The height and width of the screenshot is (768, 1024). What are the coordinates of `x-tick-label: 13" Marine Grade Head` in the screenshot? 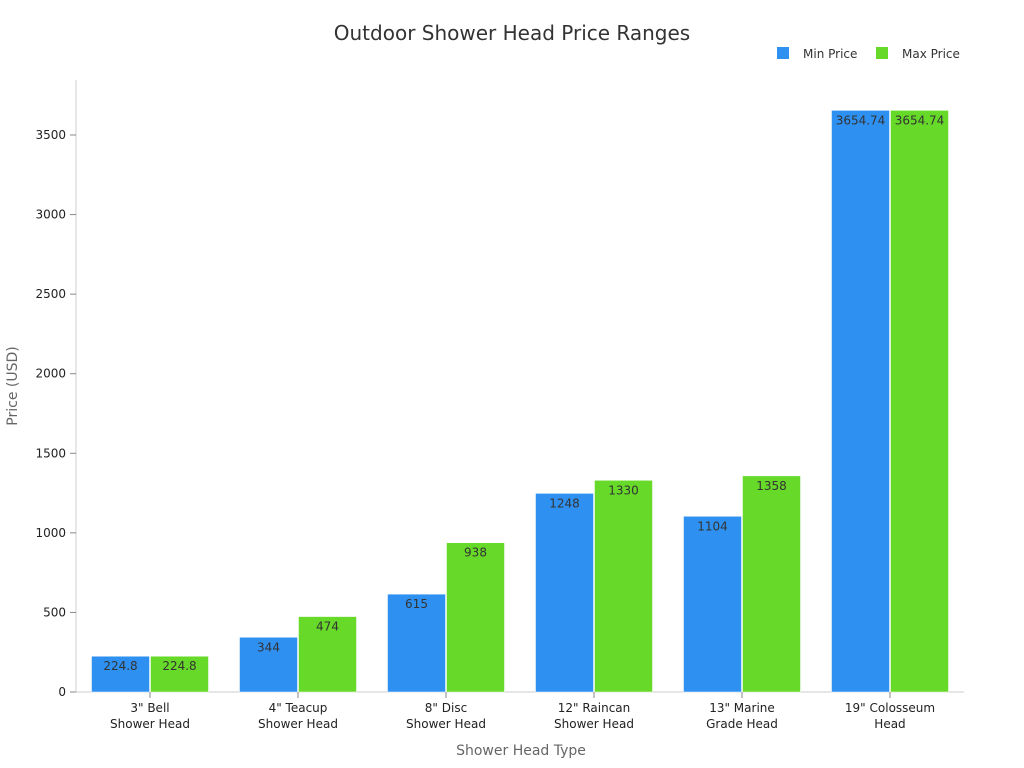 It's located at (742, 716).